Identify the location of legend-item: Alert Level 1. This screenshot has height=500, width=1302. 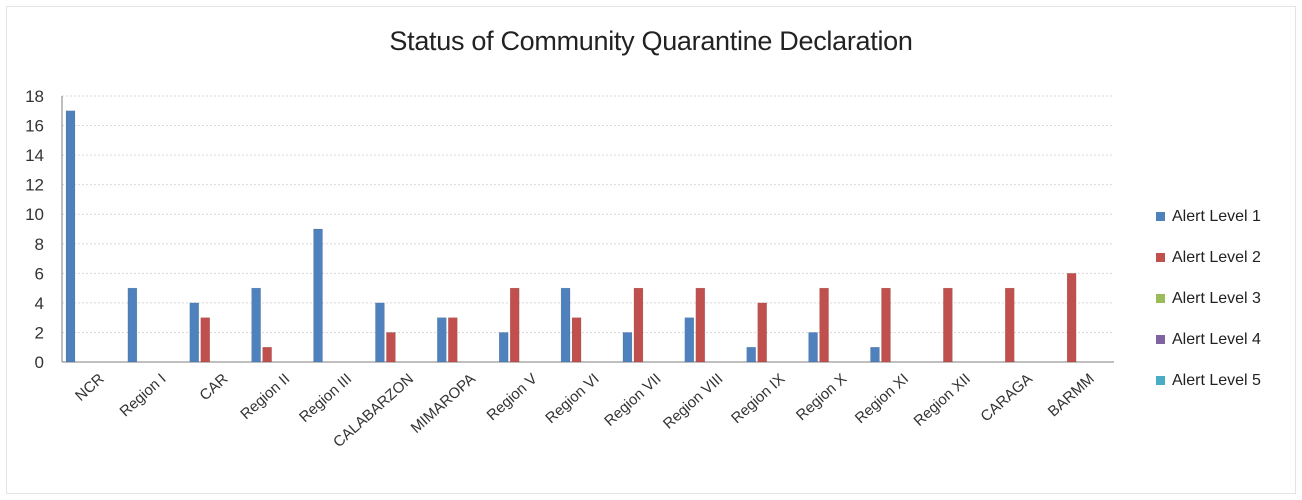
(1208, 216).